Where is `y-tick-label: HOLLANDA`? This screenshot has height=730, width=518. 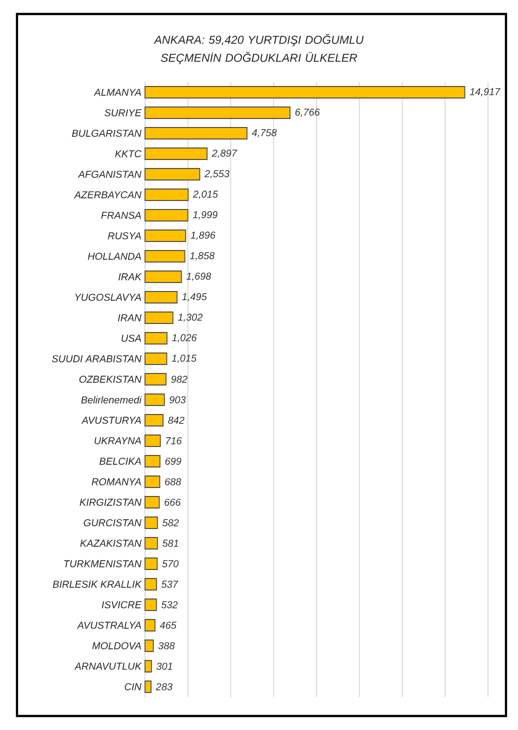 y-tick-label: HOLLANDA is located at coordinates (114, 256).